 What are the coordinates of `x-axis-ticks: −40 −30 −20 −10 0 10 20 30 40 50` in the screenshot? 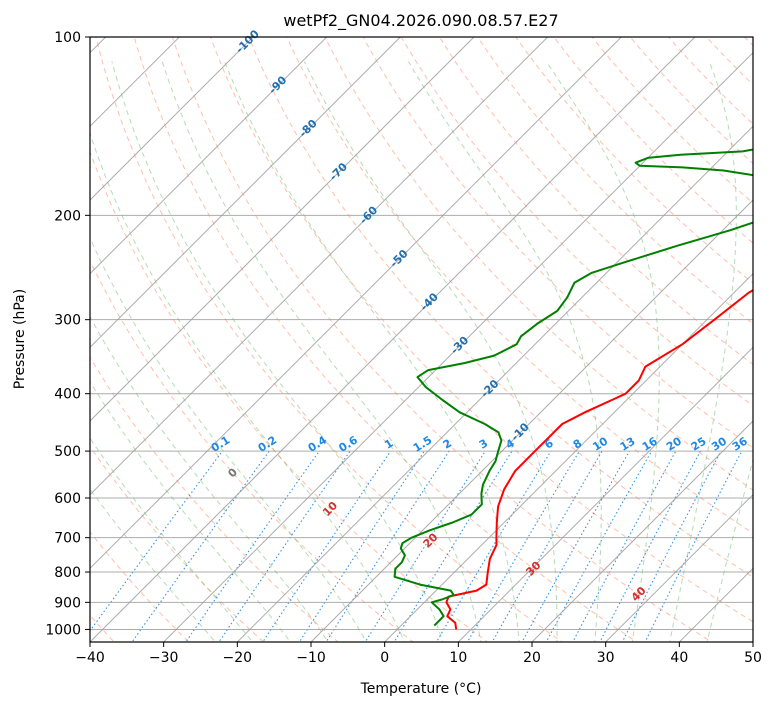 It's located at (418, 654).